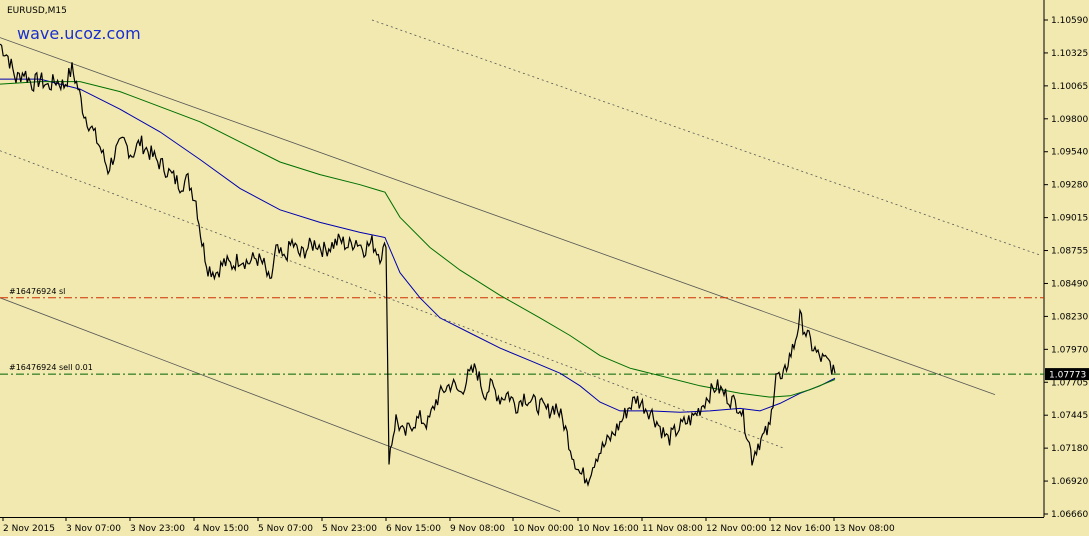 Image resolution: width=1089 pixels, height=536 pixels. Describe the element at coordinates (1069, 54) in the screenshot. I see `y-tick-label: 1.10325` at that location.